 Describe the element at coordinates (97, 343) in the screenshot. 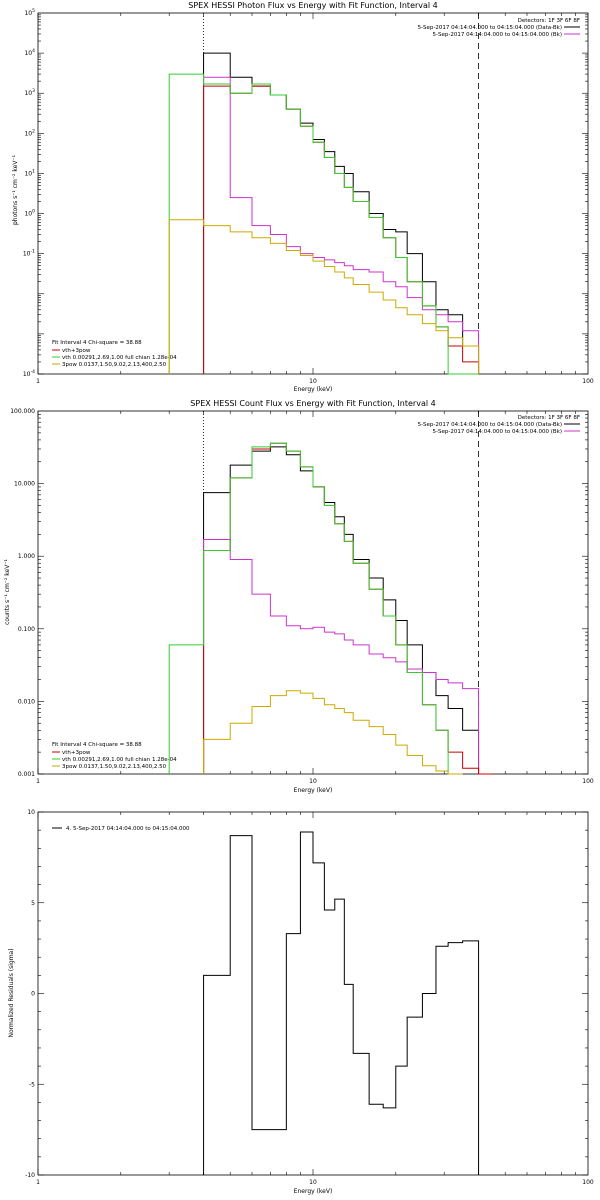

I see `photon-flux-fit-header: Fit Interval 4 Chi-square = 38.88` at that location.